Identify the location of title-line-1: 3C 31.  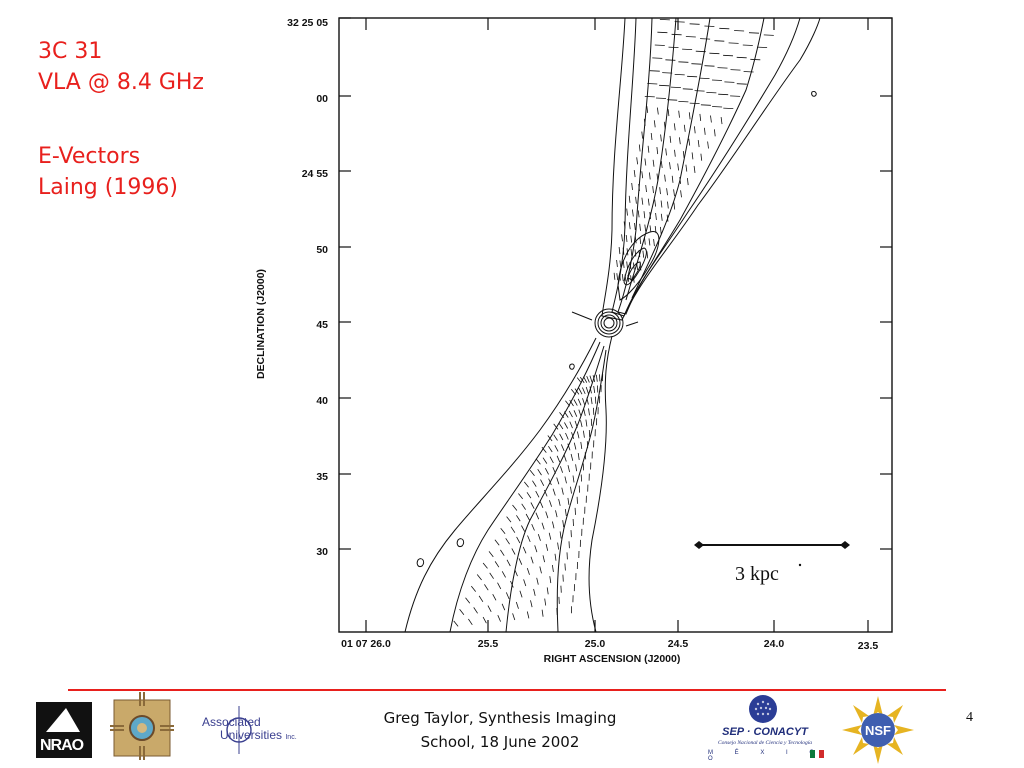
(70, 51).